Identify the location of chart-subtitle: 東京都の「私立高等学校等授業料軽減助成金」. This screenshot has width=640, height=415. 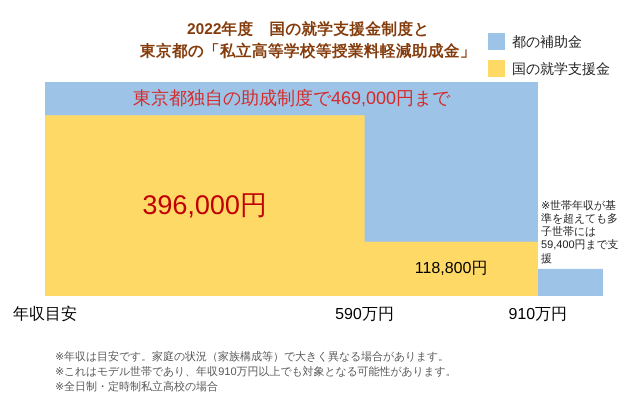
(308, 52).